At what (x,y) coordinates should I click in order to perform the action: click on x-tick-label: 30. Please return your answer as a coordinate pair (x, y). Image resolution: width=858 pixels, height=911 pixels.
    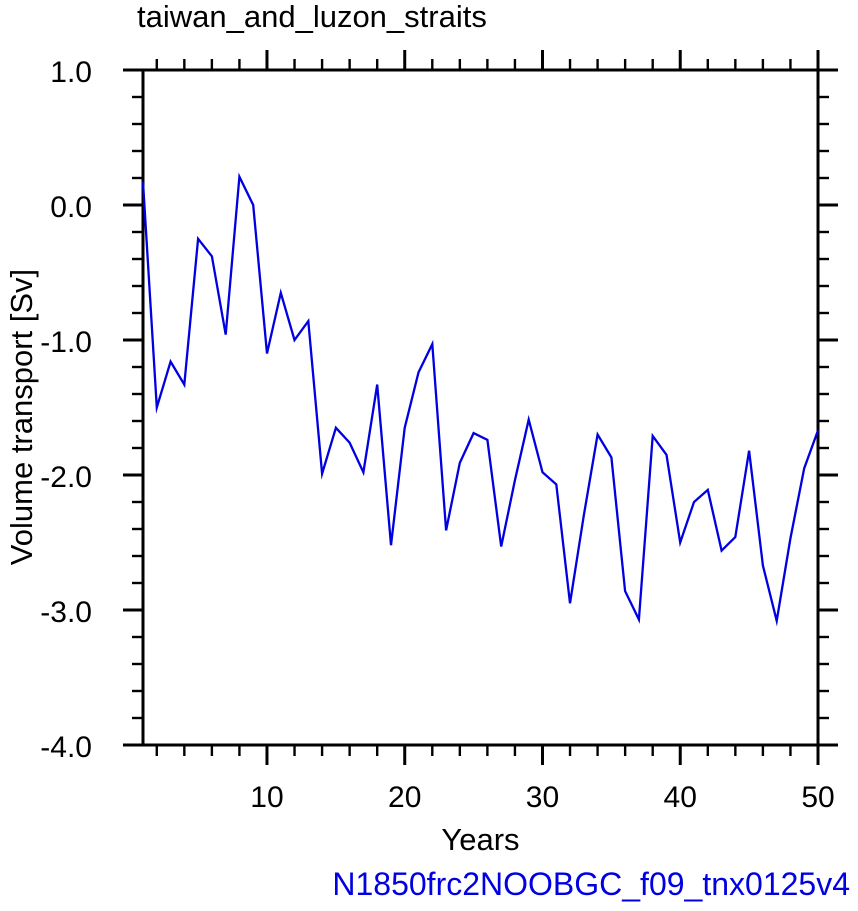
    Looking at the image, I should click on (542, 797).